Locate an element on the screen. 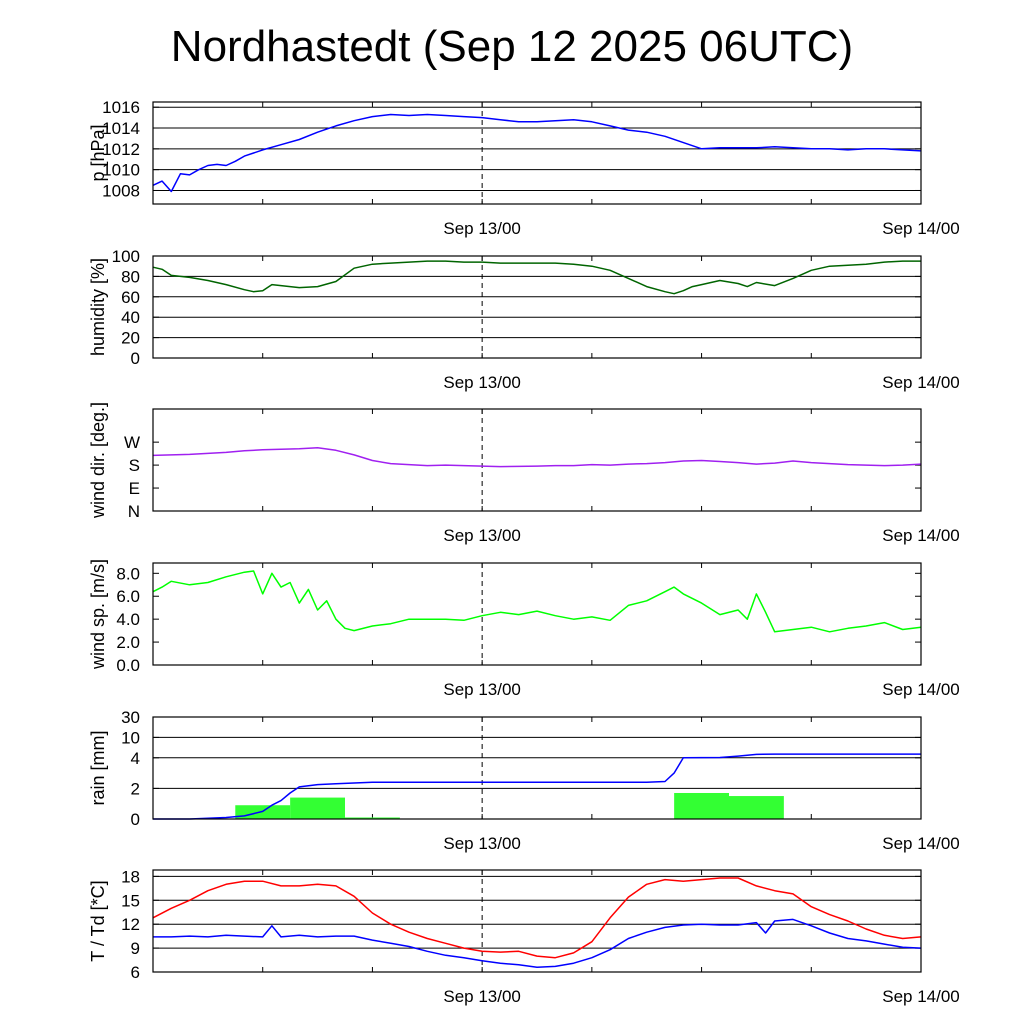 Image resolution: width=1024 pixels, height=1024 pixels. panel-6: 6 9 12 15 18 T / Td [*C] Sep 13/00 Sep 14/00 is located at coordinates (524, 936).